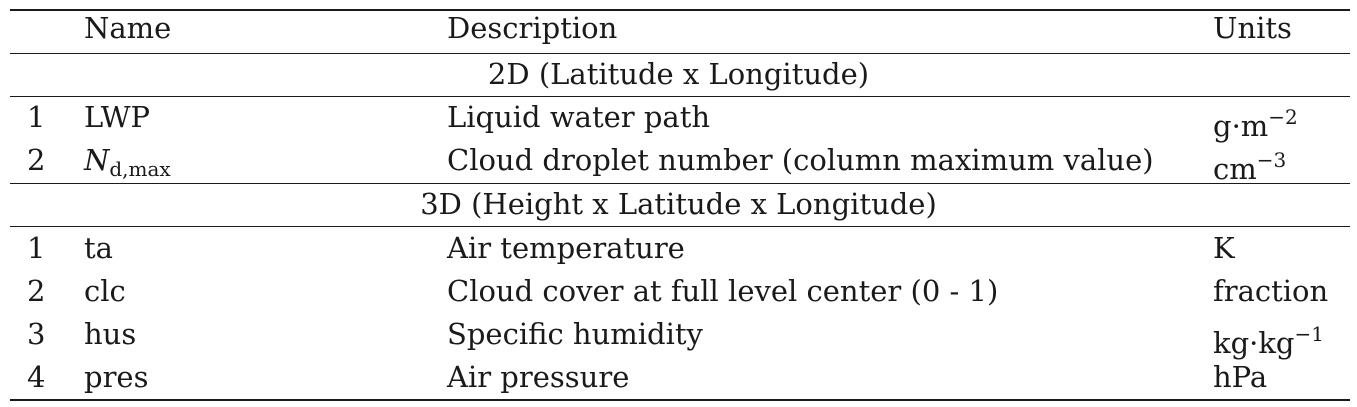  Describe the element at coordinates (128, 28) in the screenshot. I see `header-name: Name` at that location.